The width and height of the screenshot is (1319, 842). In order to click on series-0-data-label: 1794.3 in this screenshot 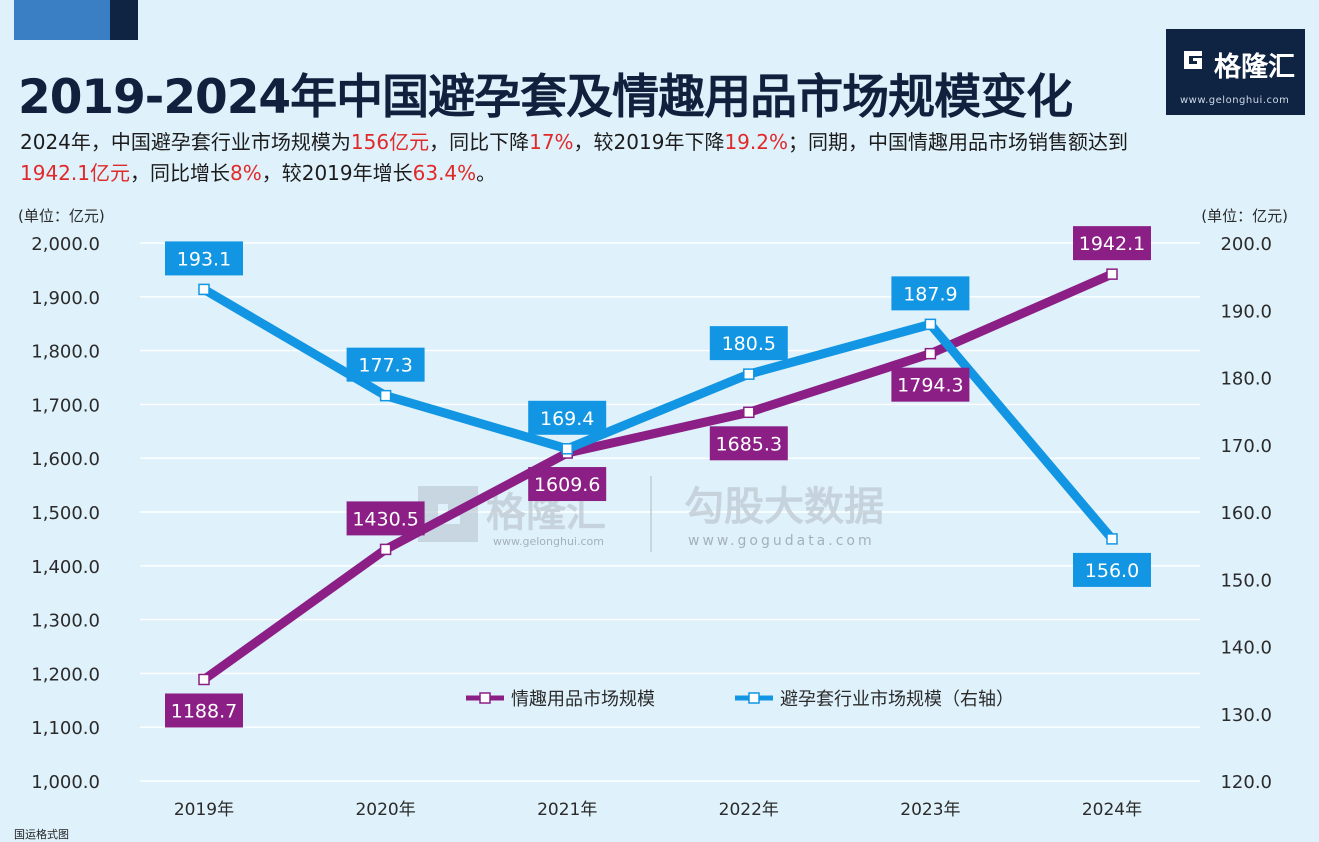, I will do `click(930, 386)`.